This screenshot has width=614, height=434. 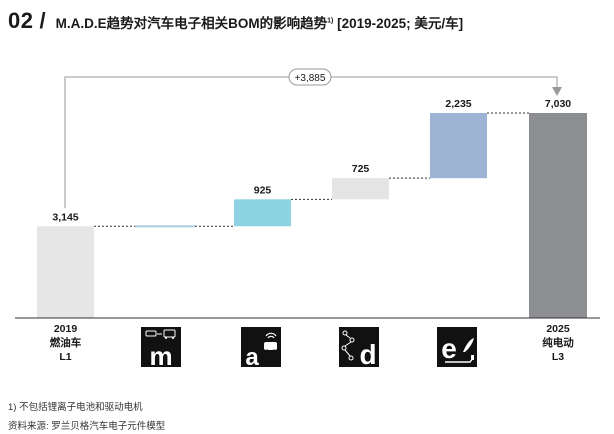 I want to click on mobility-icon: m, so click(x=161, y=349).